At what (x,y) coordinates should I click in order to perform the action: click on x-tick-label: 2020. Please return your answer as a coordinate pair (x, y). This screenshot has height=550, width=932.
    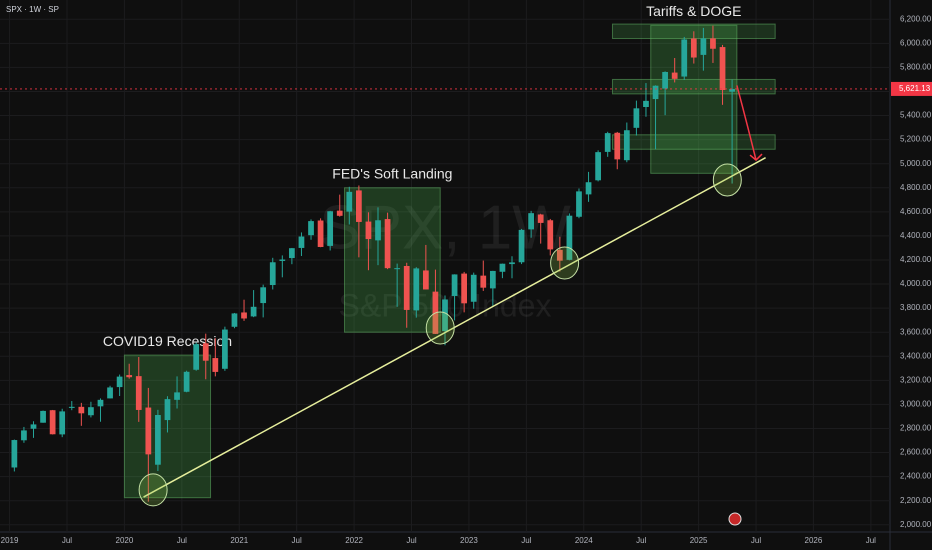
    Looking at the image, I should click on (125, 540).